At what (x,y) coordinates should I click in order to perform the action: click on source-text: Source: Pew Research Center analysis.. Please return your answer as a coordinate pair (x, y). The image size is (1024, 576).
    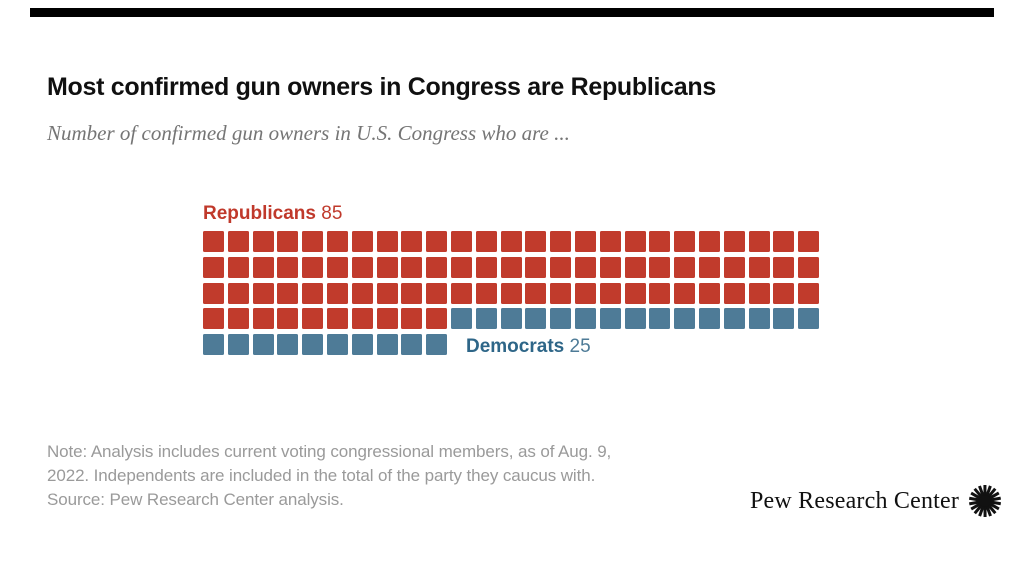
    Looking at the image, I should click on (195, 499).